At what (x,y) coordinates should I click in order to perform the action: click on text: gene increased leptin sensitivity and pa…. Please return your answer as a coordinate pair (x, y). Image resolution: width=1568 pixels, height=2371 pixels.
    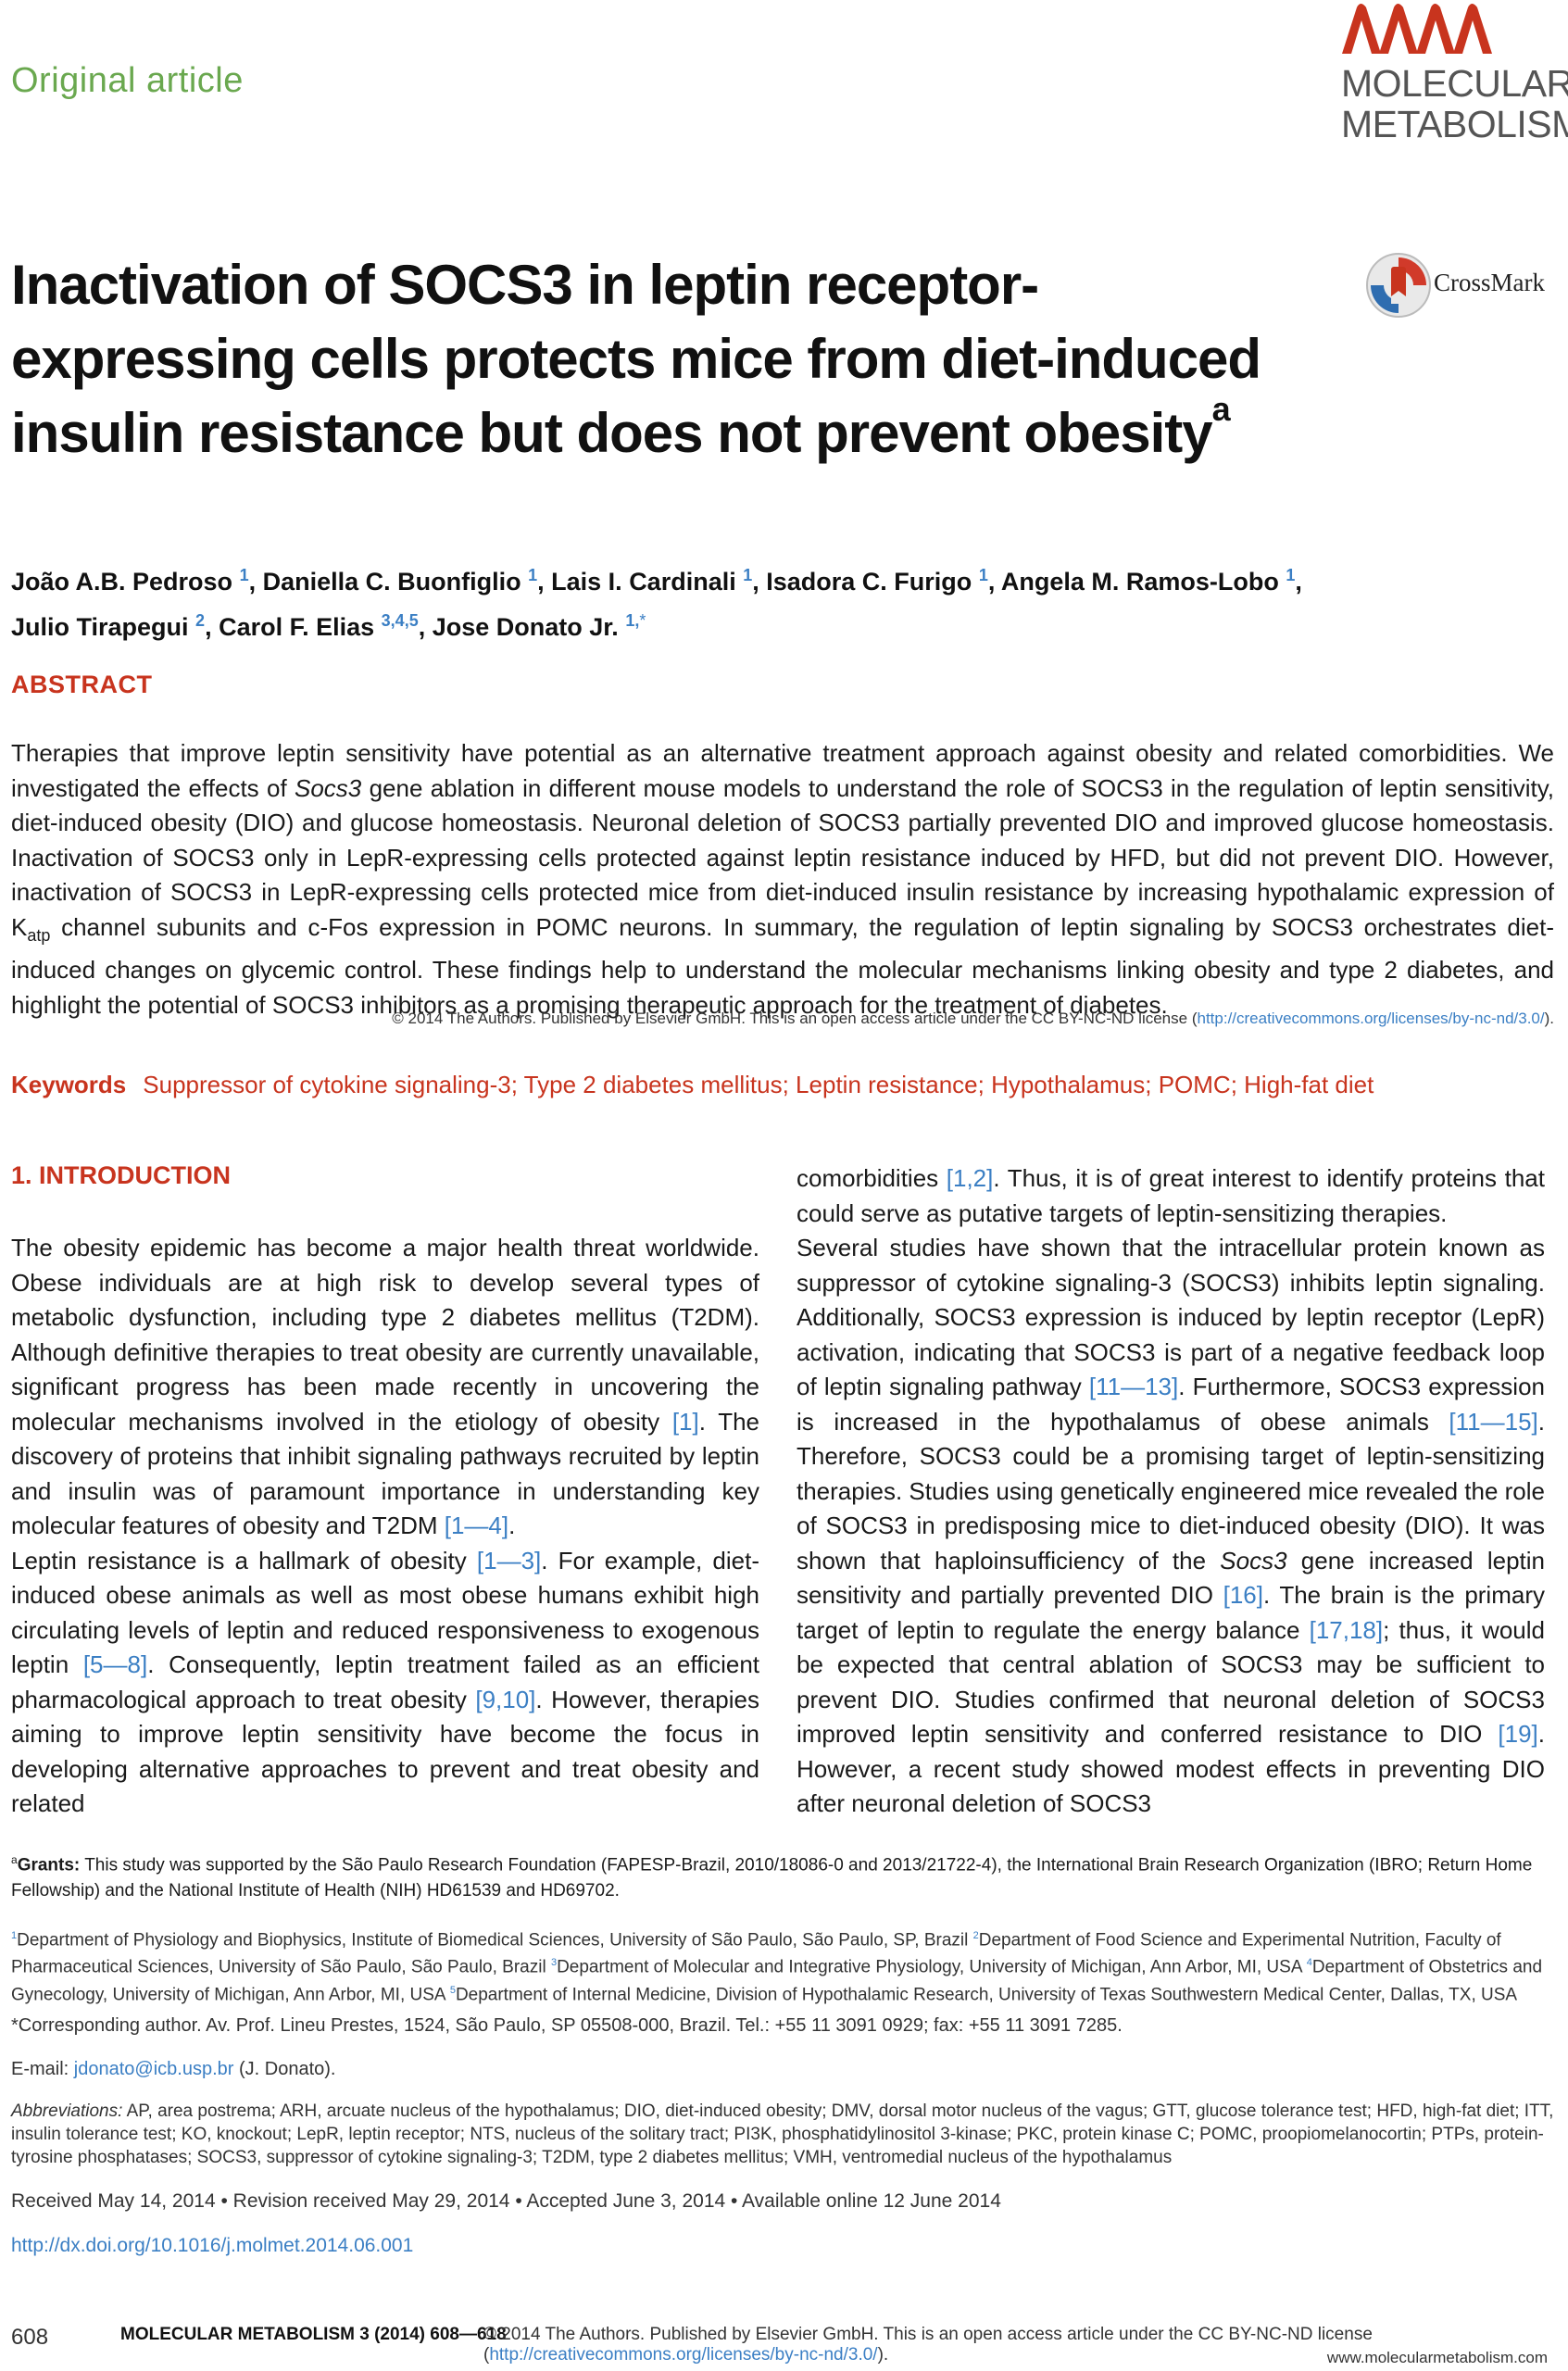
    Looking at the image, I should click on (1171, 1578).